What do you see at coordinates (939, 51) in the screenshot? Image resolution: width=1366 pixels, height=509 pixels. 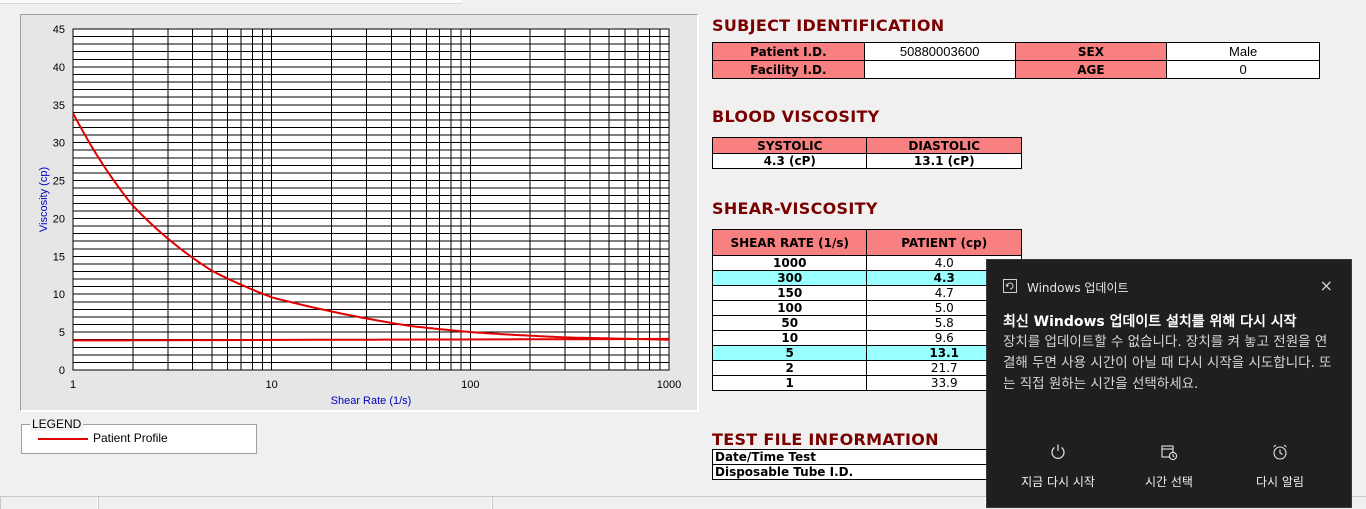 I see `patient-id-value: 50880003600` at bounding box center [939, 51].